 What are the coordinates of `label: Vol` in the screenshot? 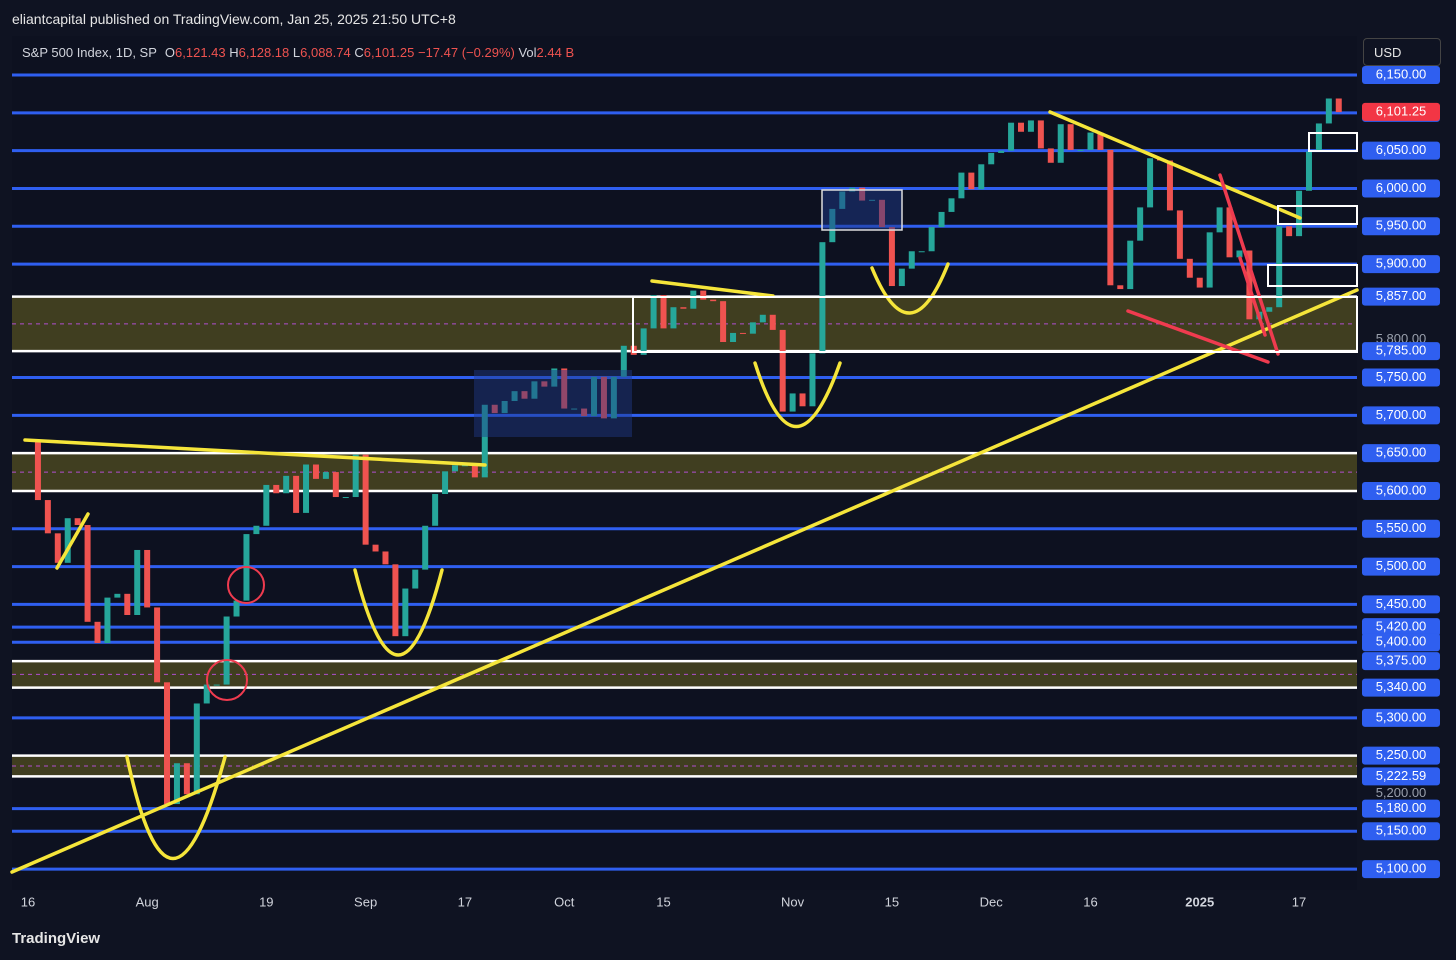 It's located at (527, 52).